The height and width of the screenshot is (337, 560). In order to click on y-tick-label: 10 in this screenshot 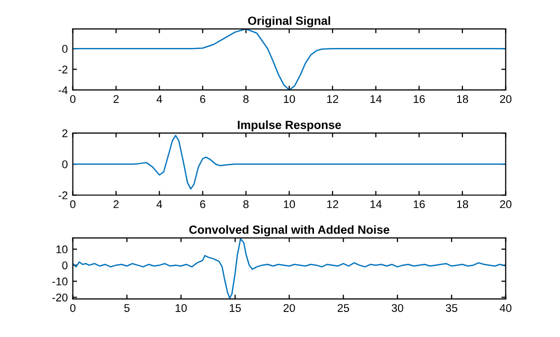, I will do `click(62, 249)`.